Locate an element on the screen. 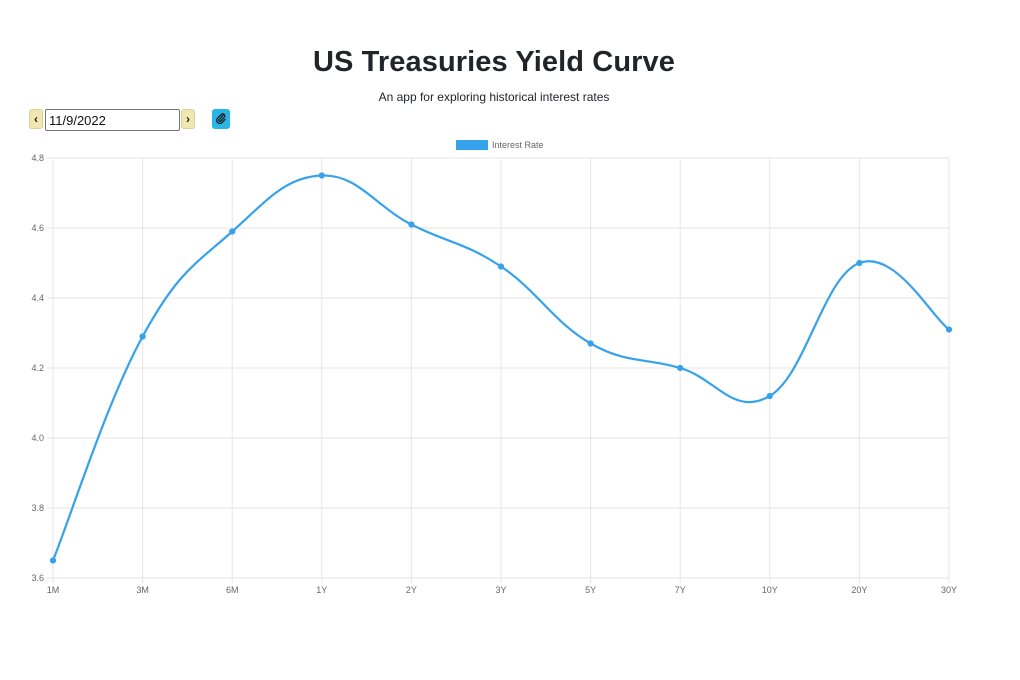 The image size is (1020, 680). data-point-5y is located at coordinates (590, 343).